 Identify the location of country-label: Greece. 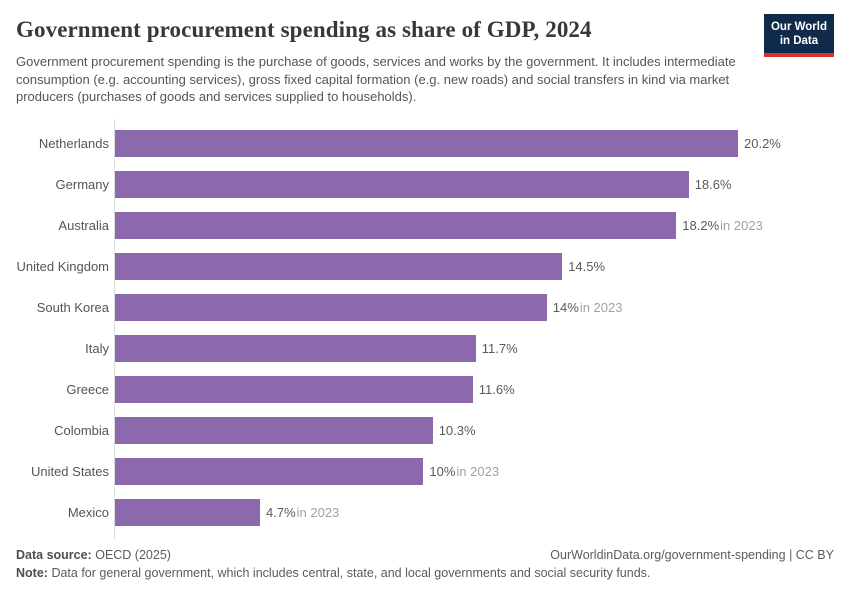
(87, 390).